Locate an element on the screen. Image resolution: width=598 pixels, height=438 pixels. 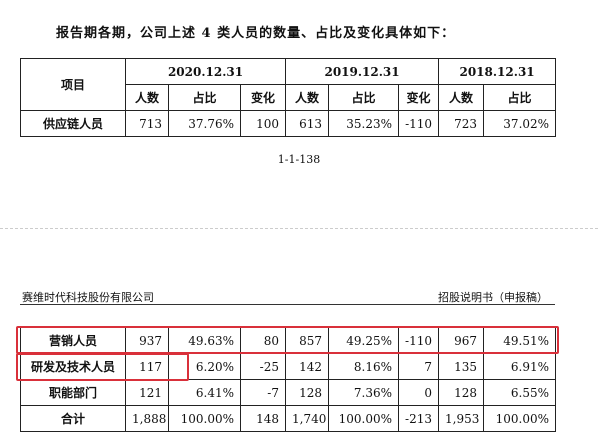
table-cell: 135 is located at coordinates (461, 366).